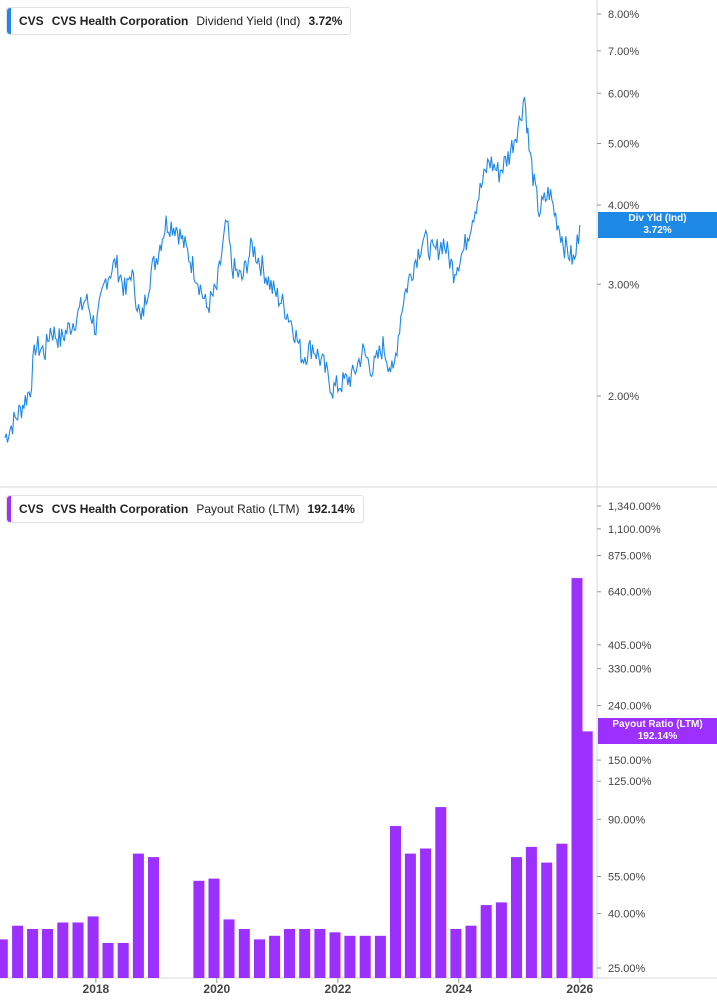 Image resolution: width=717 pixels, height=1005 pixels. Describe the element at coordinates (630, 670) in the screenshot. I see `payout-ratio-y-tick-label: 330.00%` at that location.